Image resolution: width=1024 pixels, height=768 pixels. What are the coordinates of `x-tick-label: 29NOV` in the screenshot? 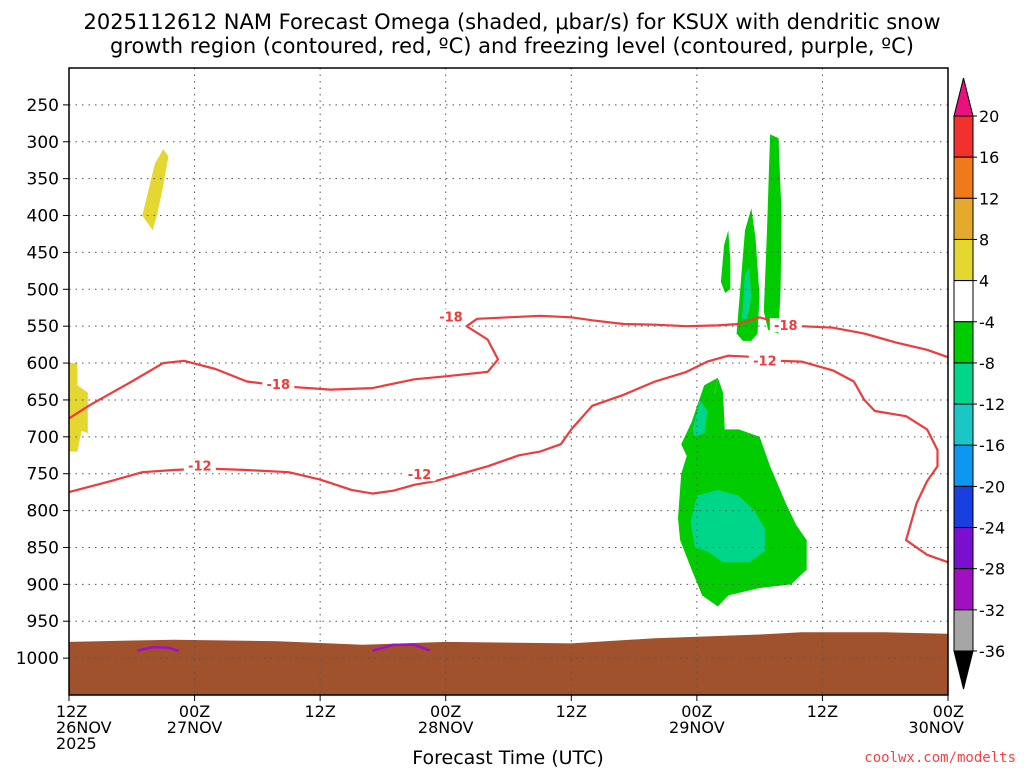 It's located at (697, 727).